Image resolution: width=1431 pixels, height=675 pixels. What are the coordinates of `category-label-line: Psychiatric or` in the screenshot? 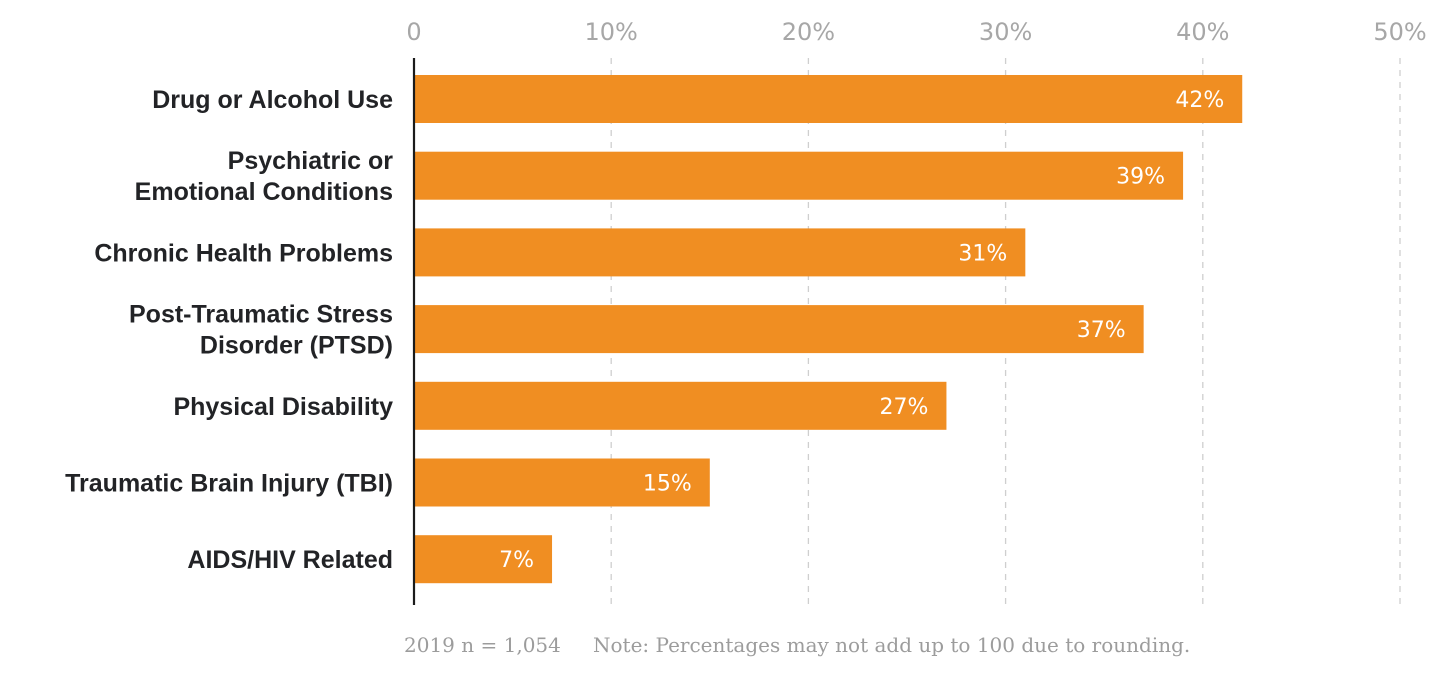 It's located at (311, 161).